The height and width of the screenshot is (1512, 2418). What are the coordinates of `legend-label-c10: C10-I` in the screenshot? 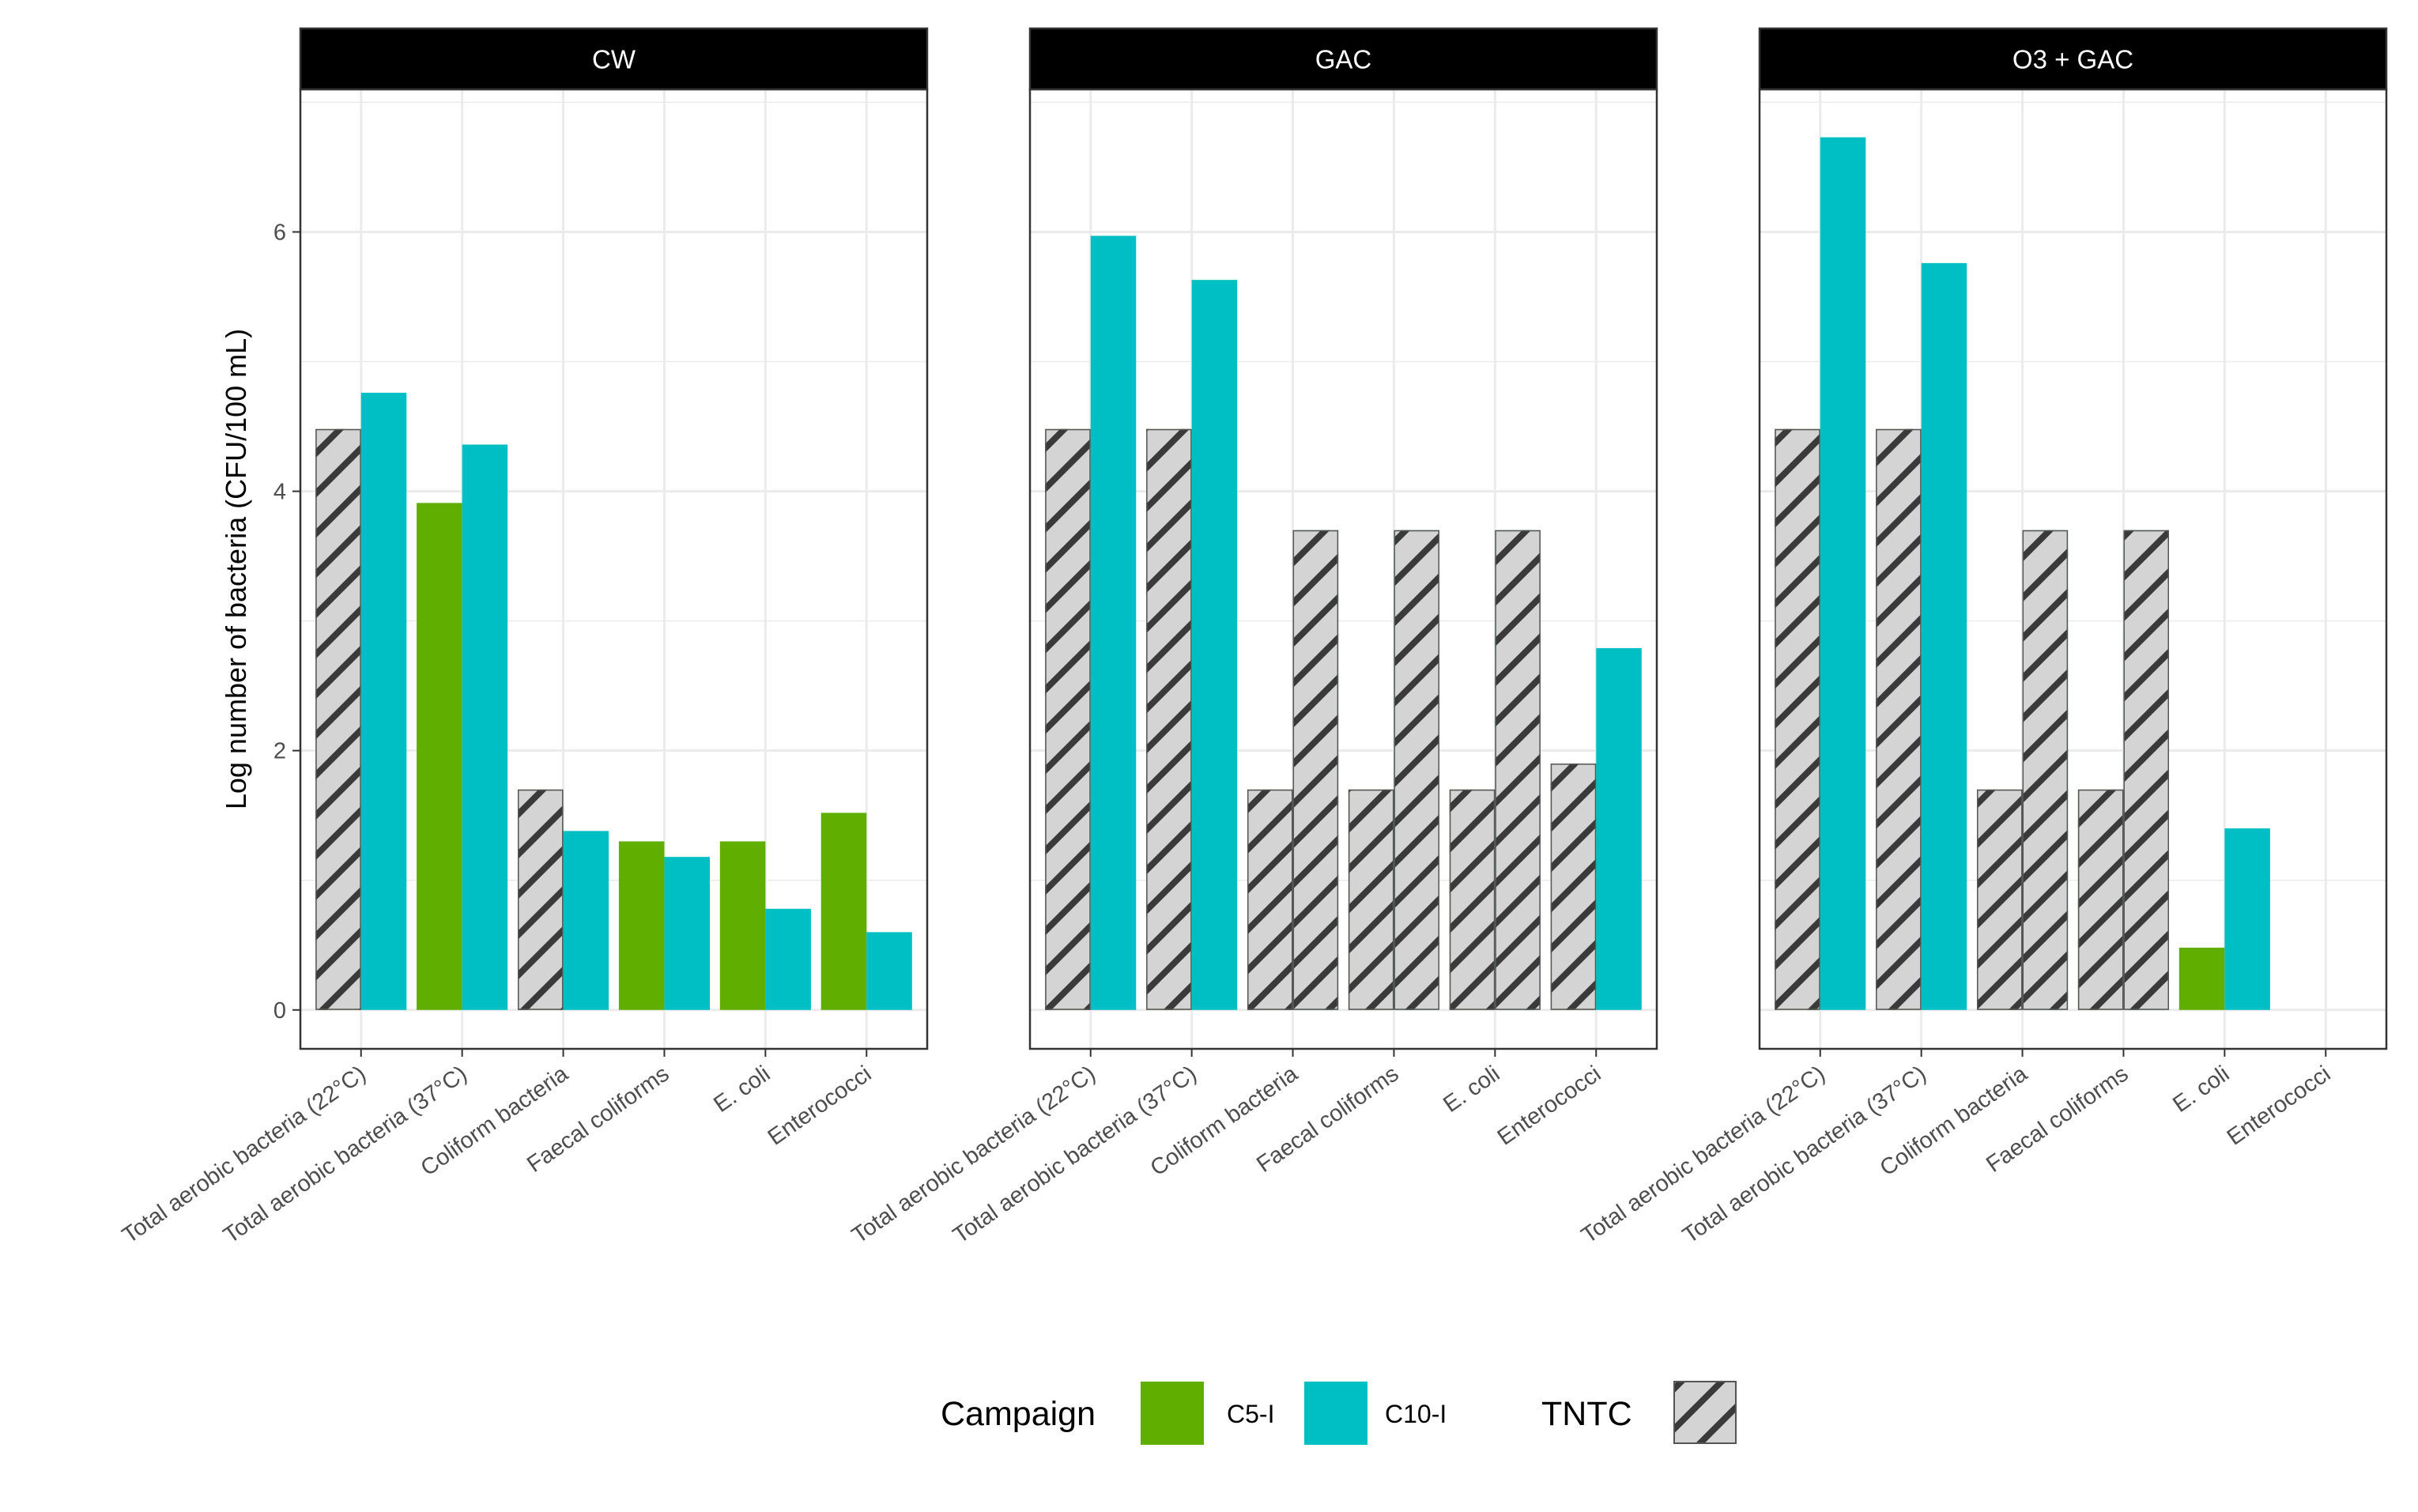 It's located at (1416, 1414).